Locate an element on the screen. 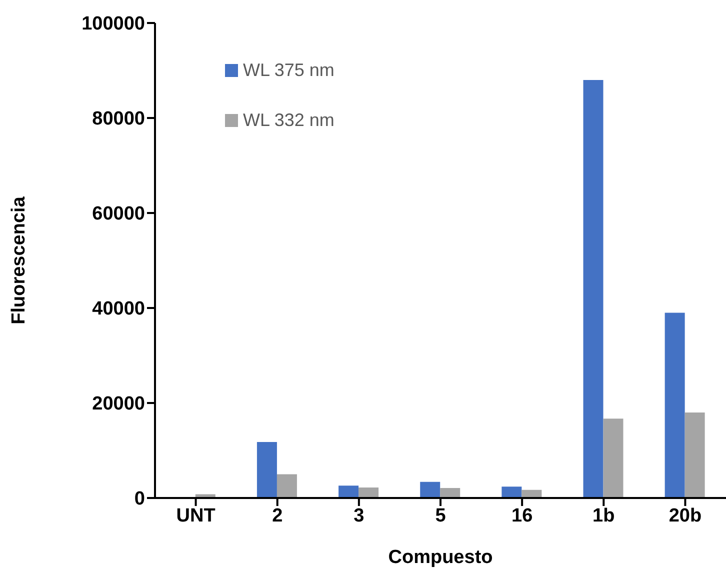 The width and height of the screenshot is (726, 585). y-tick-label: 100000 is located at coordinates (113, 24).